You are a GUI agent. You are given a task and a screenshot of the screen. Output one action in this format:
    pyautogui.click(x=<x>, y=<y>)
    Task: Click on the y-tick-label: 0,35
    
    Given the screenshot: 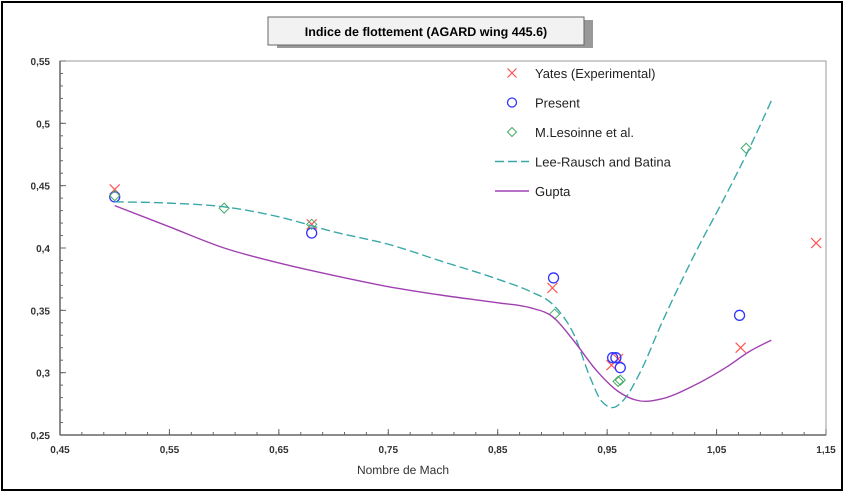 What is the action you would take?
    pyautogui.click(x=40, y=312)
    